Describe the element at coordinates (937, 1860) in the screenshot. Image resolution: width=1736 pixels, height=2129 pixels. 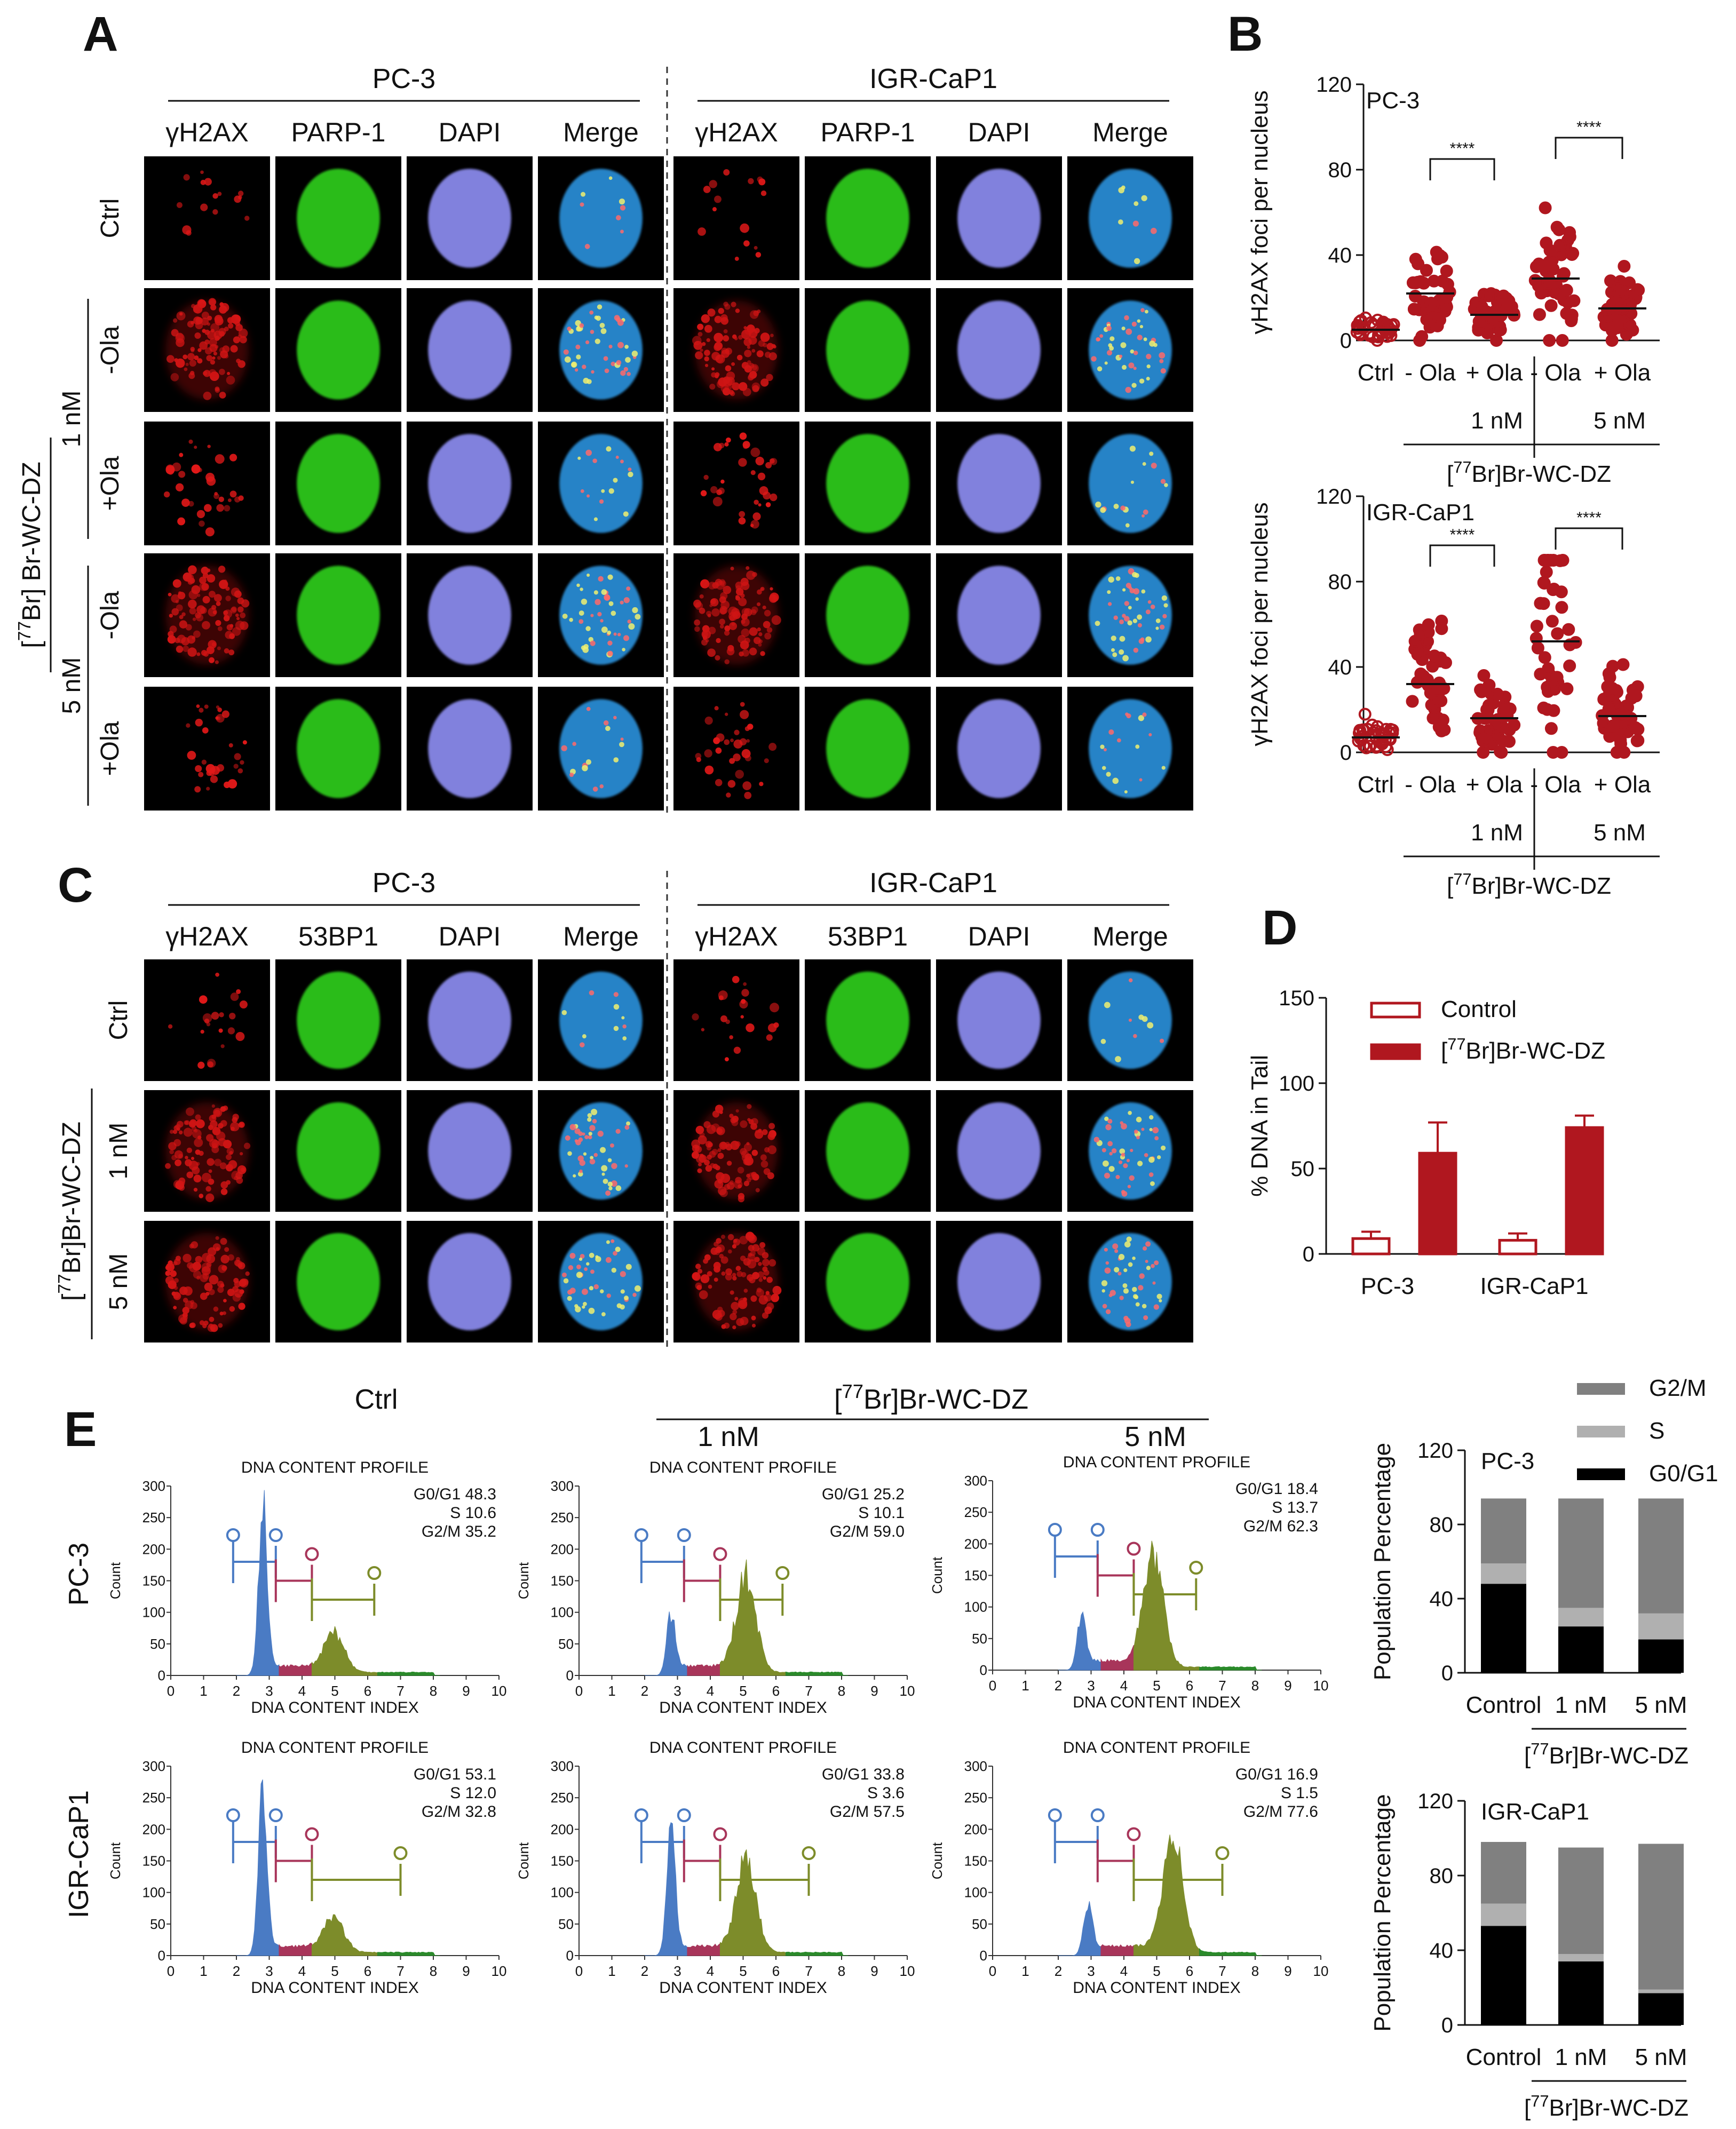
I see `y-axis-label: Count` at that location.